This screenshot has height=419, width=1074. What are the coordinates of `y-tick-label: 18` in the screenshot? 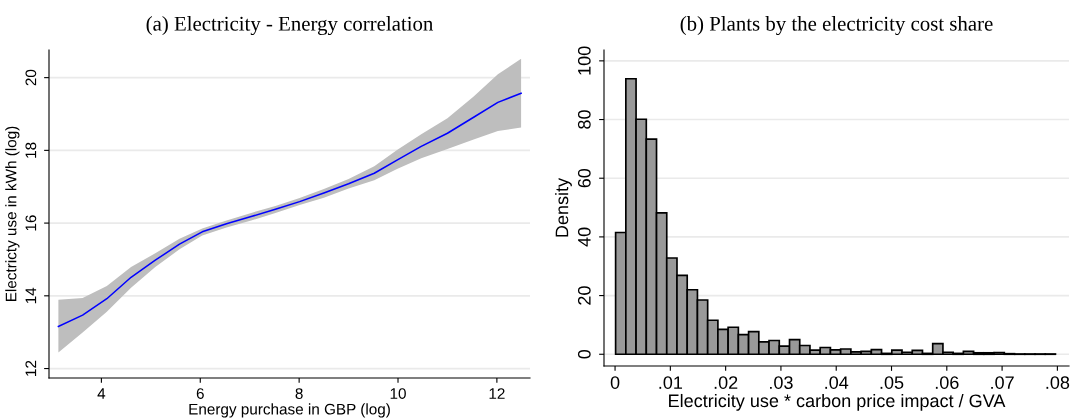 It's located at (31, 150).